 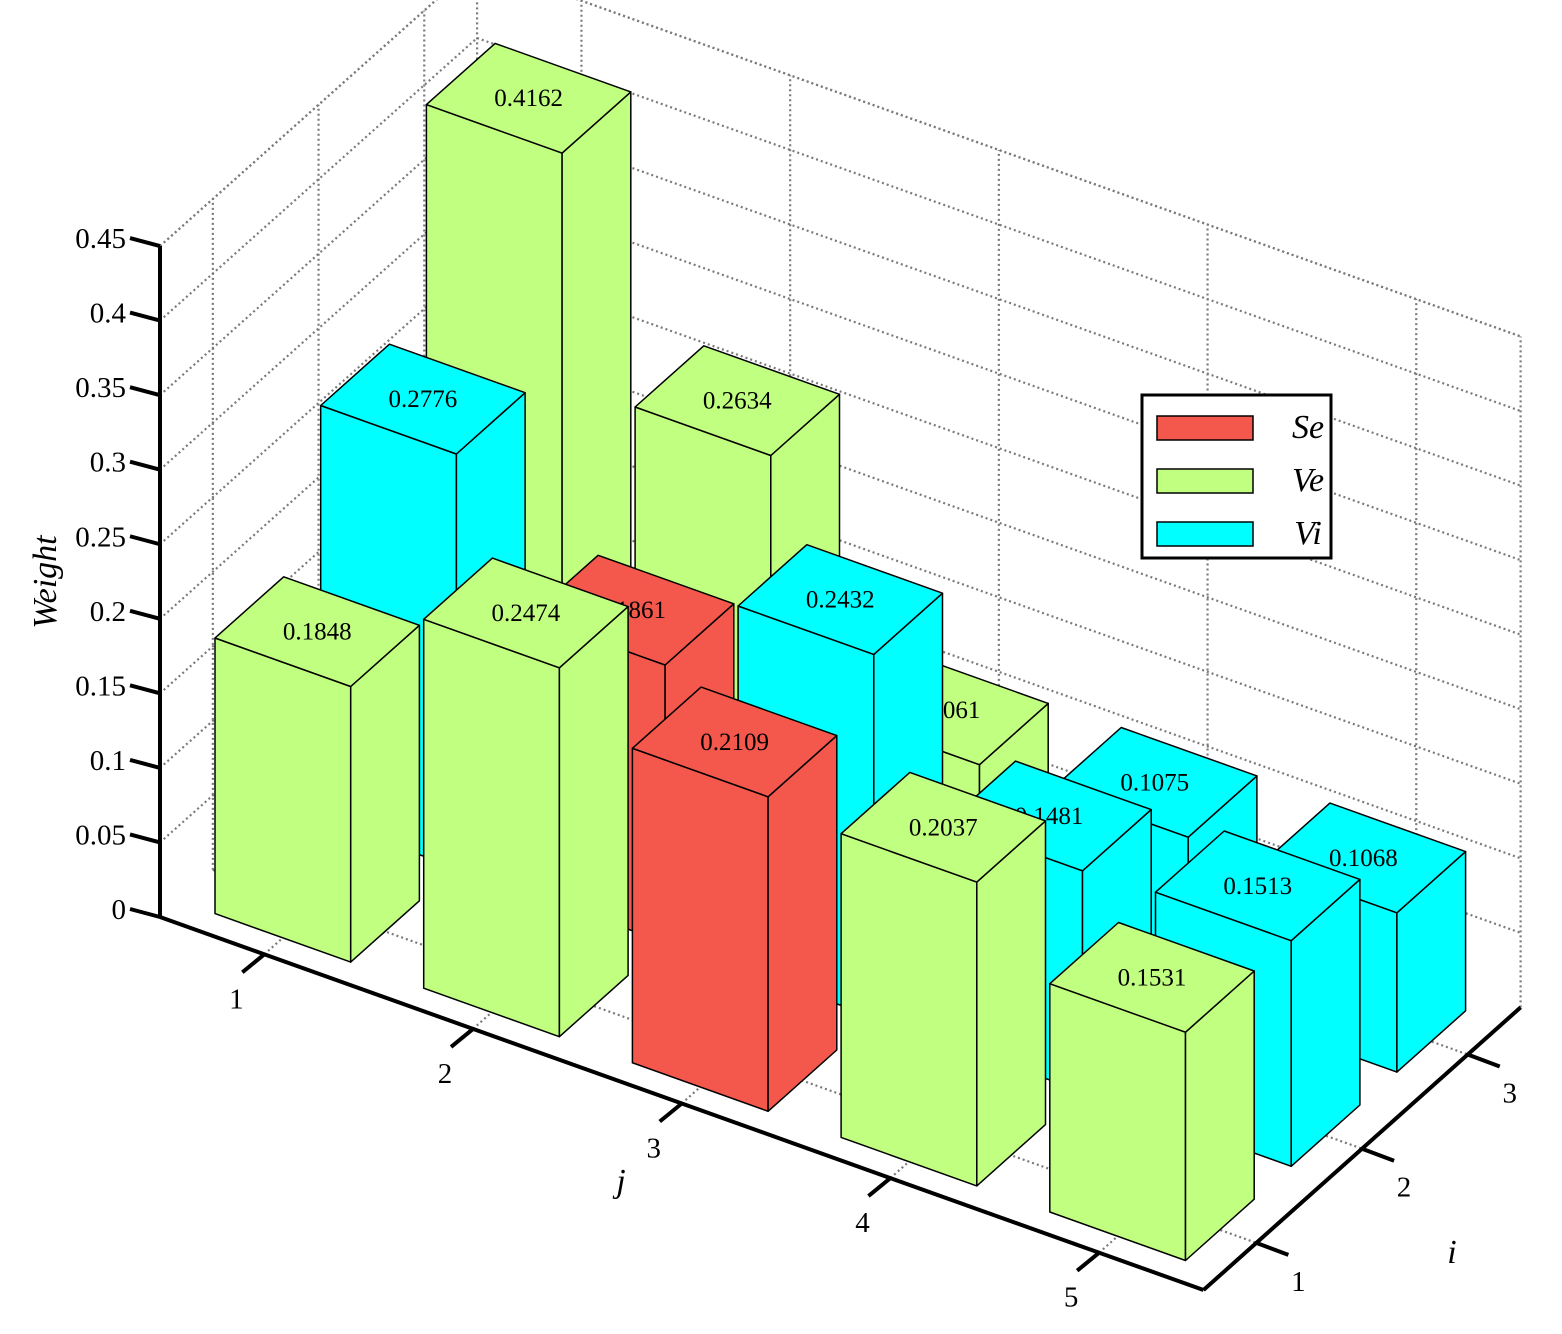 What do you see at coordinates (108, 761) in the screenshot?
I see `z-tick-label: 0.1` at bounding box center [108, 761].